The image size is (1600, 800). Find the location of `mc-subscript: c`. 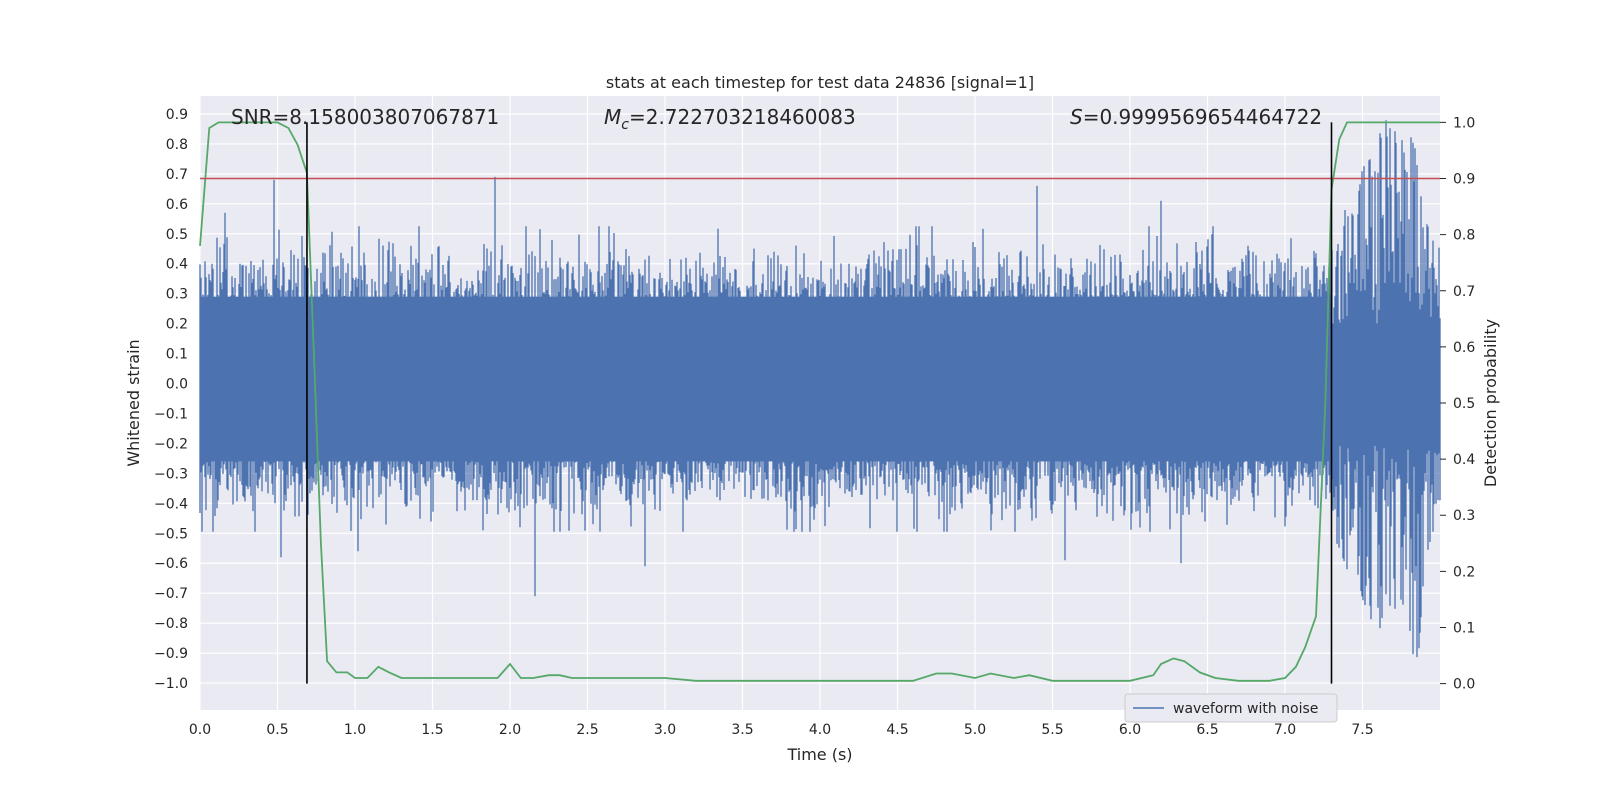

mc-subscript: c is located at coordinates (625, 125).